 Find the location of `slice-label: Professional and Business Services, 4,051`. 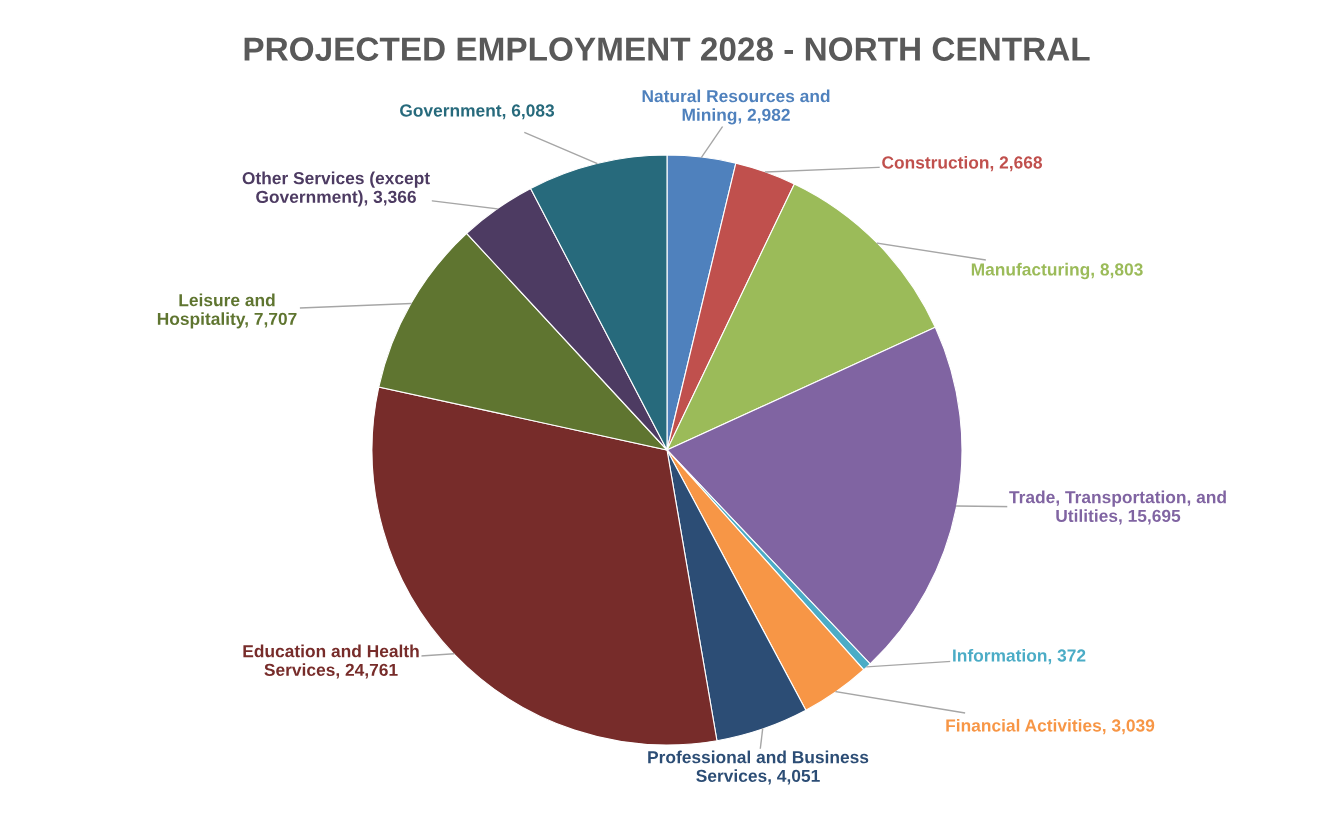

slice-label: Professional and Business Services, 4,051 is located at coordinates (758, 767).